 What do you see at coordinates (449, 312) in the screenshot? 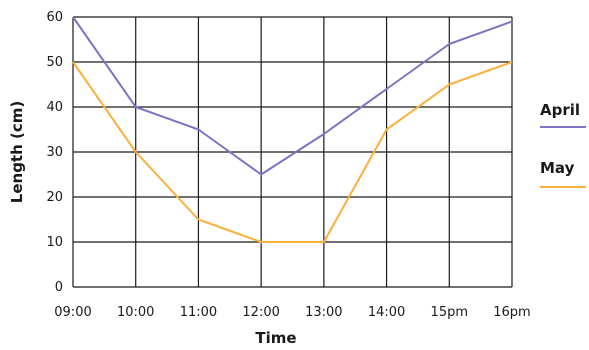
I see `x-tick-label: 15pm` at bounding box center [449, 312].